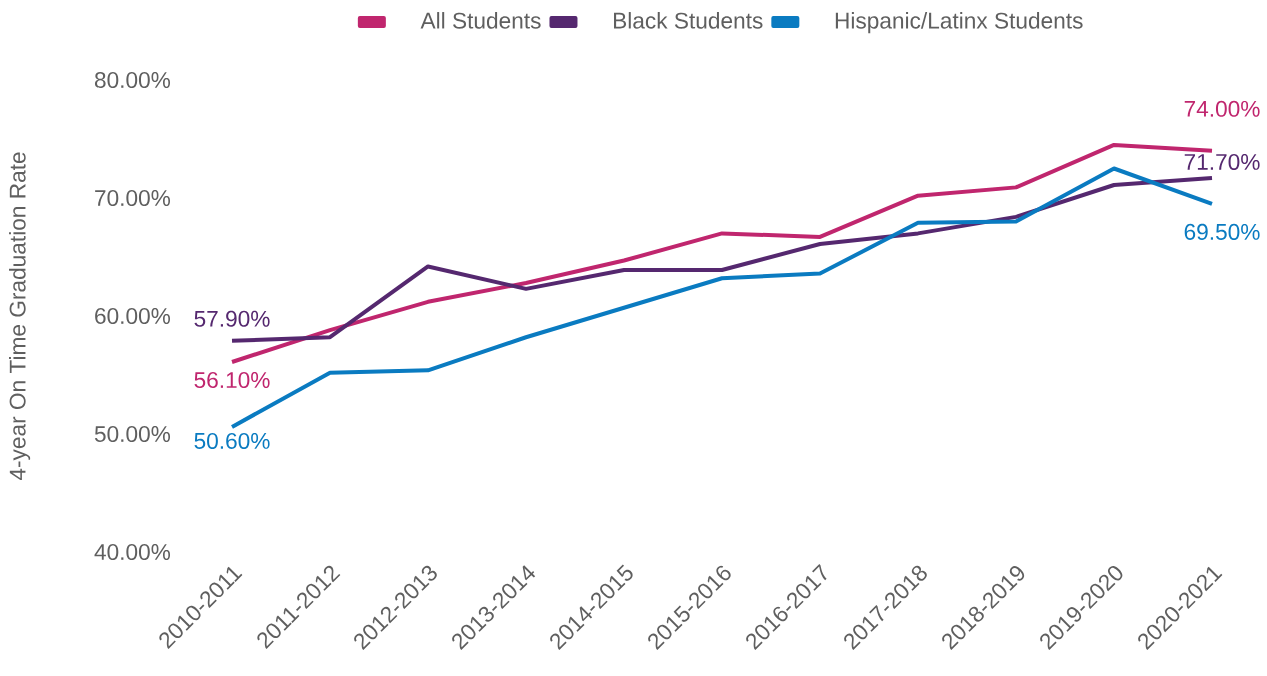 The image size is (1267, 676). I want to click on data-label: 69.50%, so click(1222, 231).